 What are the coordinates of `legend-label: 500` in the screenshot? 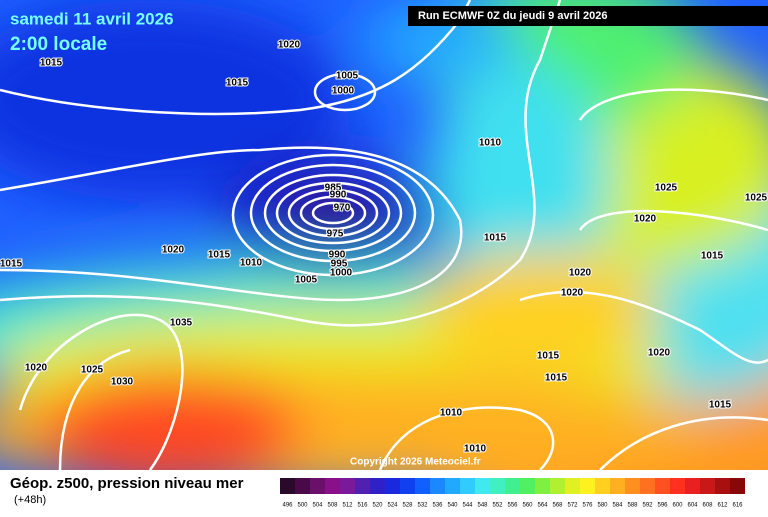 It's located at (302, 506).